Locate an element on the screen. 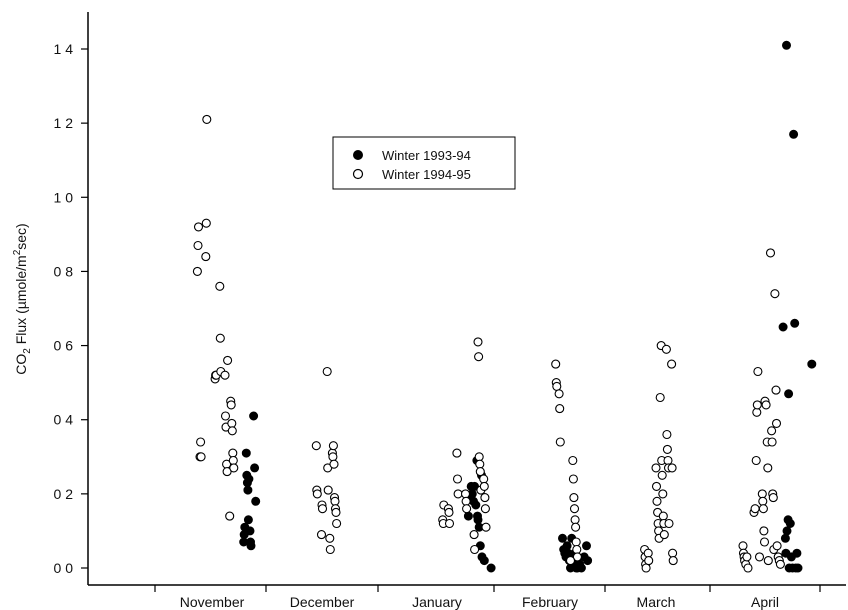 This screenshot has height=610, width=848. month-label-november: November is located at coordinates (212, 602).